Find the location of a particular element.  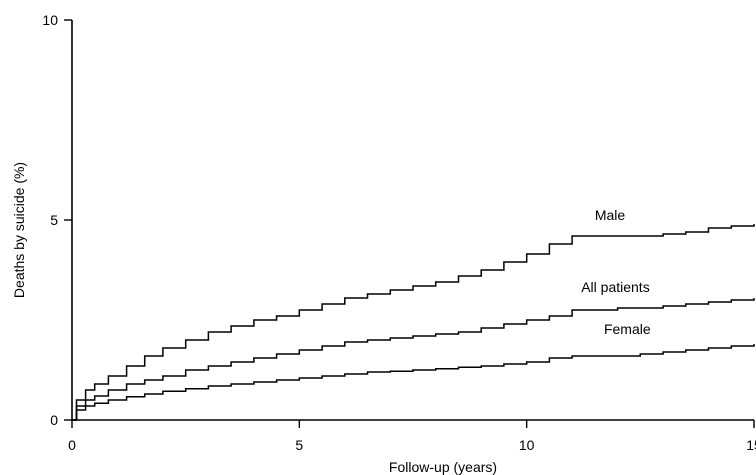

series-label-female: Female is located at coordinates (627, 329).